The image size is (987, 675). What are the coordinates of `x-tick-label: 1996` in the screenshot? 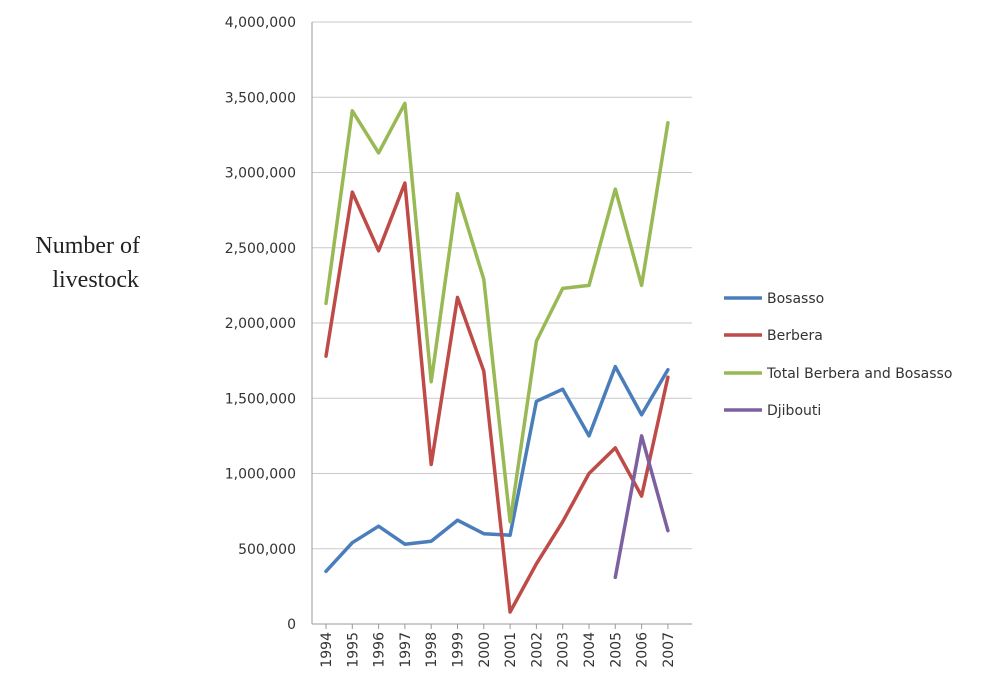 It's located at (380, 650).